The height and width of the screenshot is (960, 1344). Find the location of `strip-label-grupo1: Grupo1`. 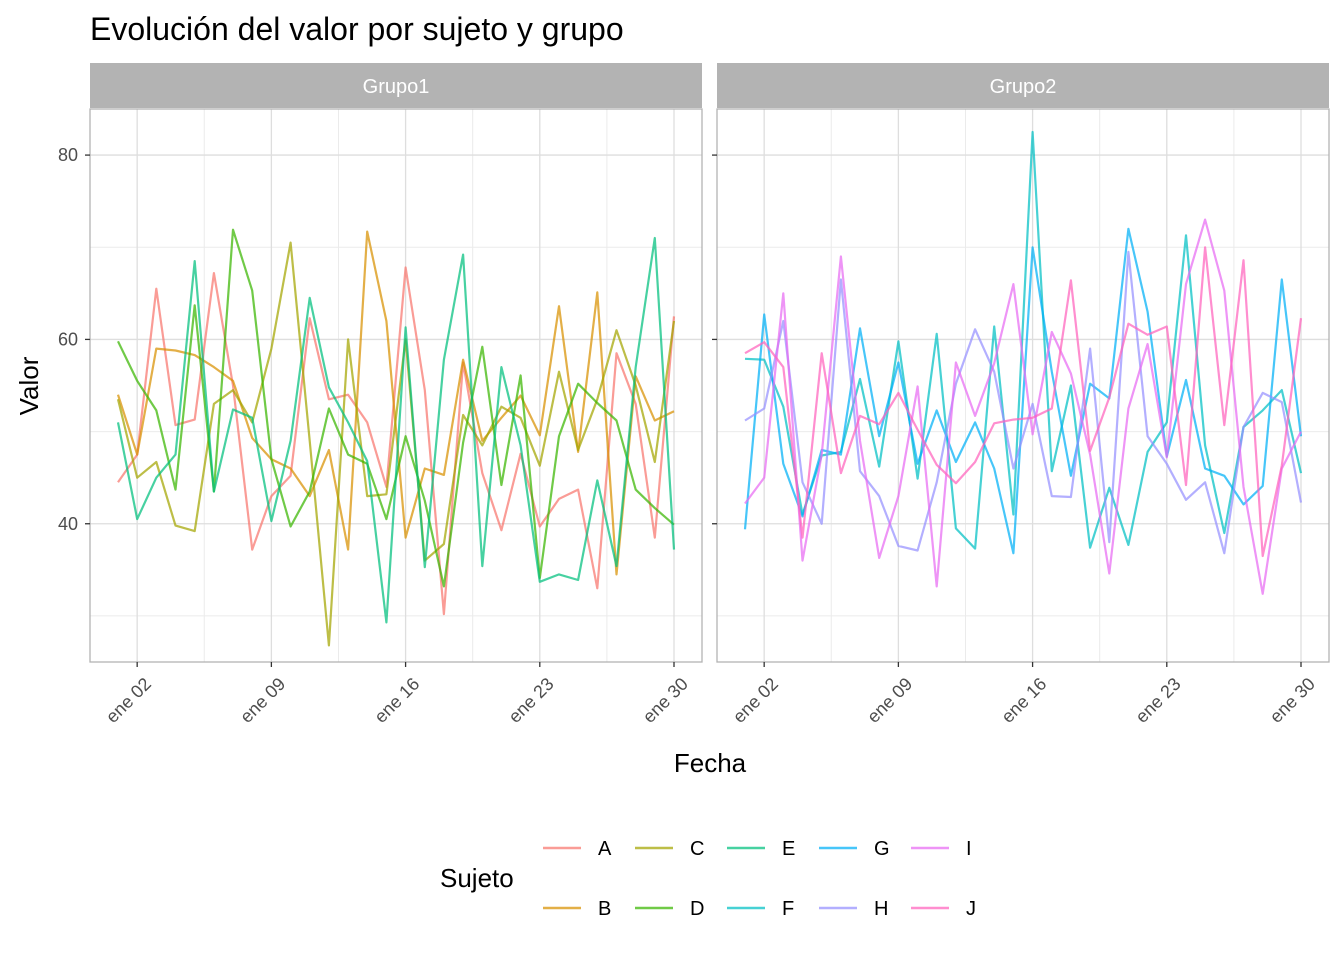

strip-label-grupo1: Grupo1 is located at coordinates (396, 87).